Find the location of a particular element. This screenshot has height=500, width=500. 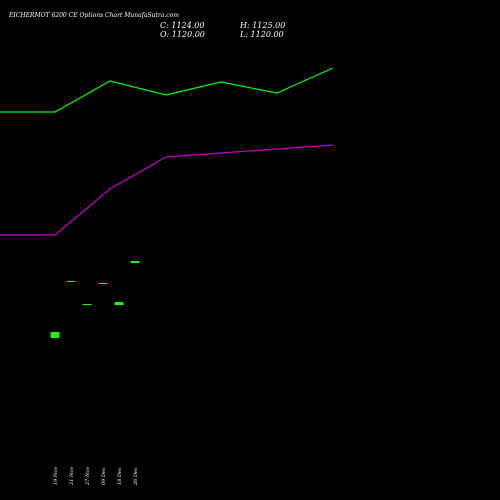

x-tick-label: 09 Dec is located at coordinates (104, 476).